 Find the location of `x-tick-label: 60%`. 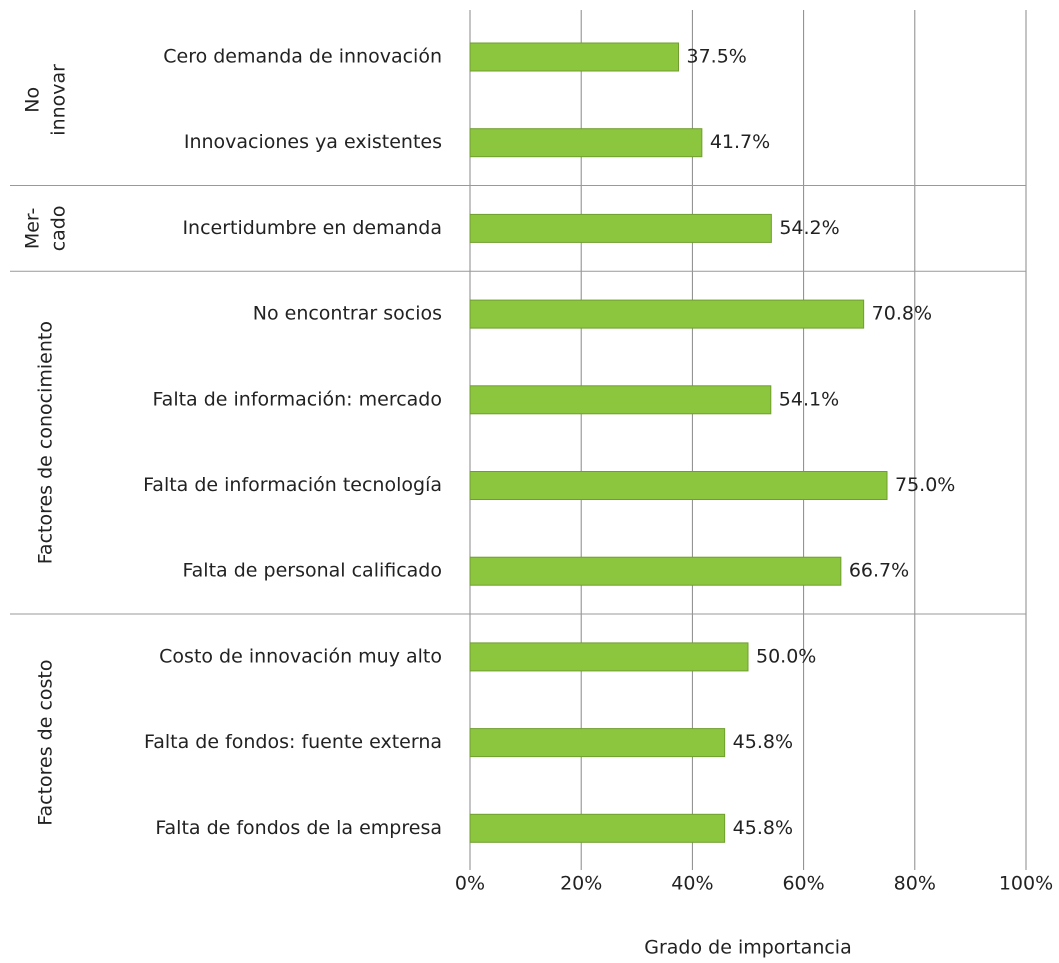

x-tick-label: 60% is located at coordinates (803, 884).